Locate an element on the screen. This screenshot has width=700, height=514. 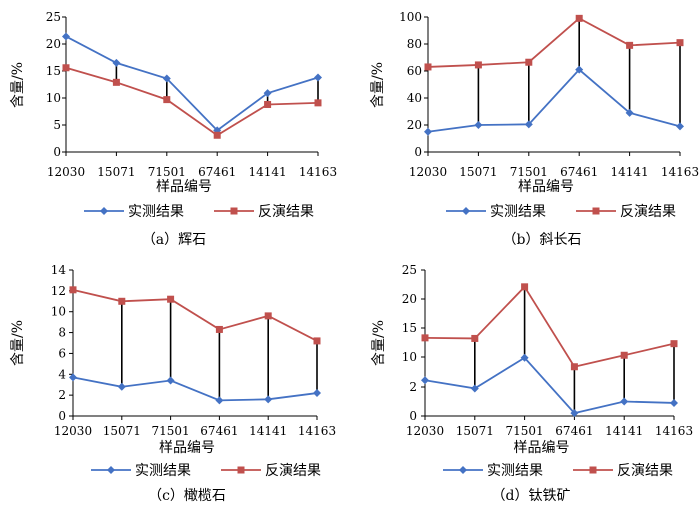
chart-caption: （b）斜长石 is located at coordinates (542, 240).